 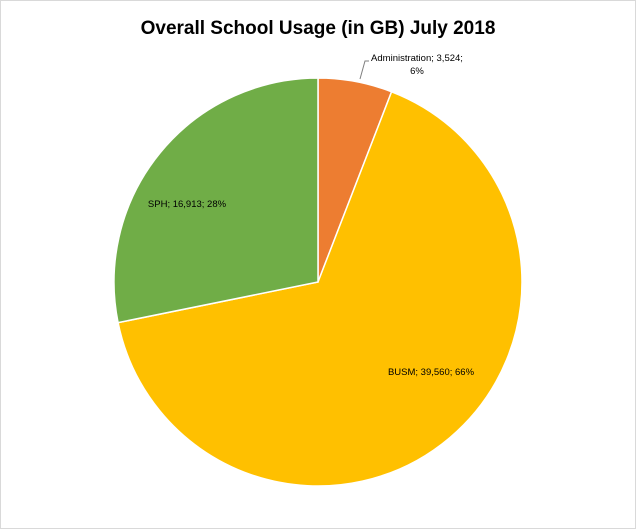 I want to click on chart-title: Overall School Usage (in GB) July 2018, so click(x=318, y=28).